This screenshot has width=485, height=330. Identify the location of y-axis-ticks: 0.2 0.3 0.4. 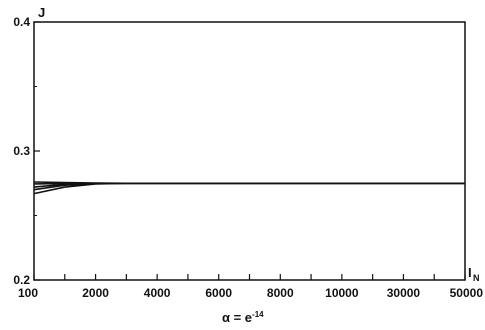
(26, 151).